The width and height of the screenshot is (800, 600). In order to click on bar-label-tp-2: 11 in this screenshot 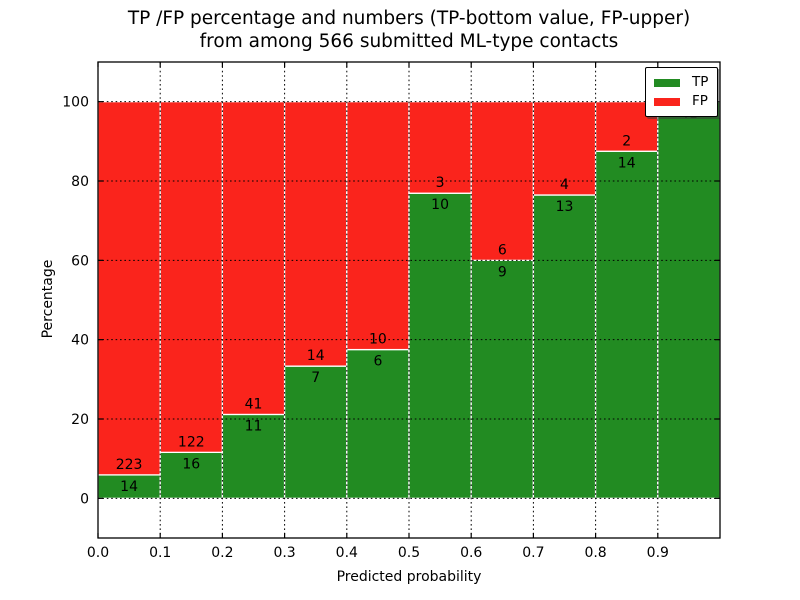, I will do `click(254, 426)`.